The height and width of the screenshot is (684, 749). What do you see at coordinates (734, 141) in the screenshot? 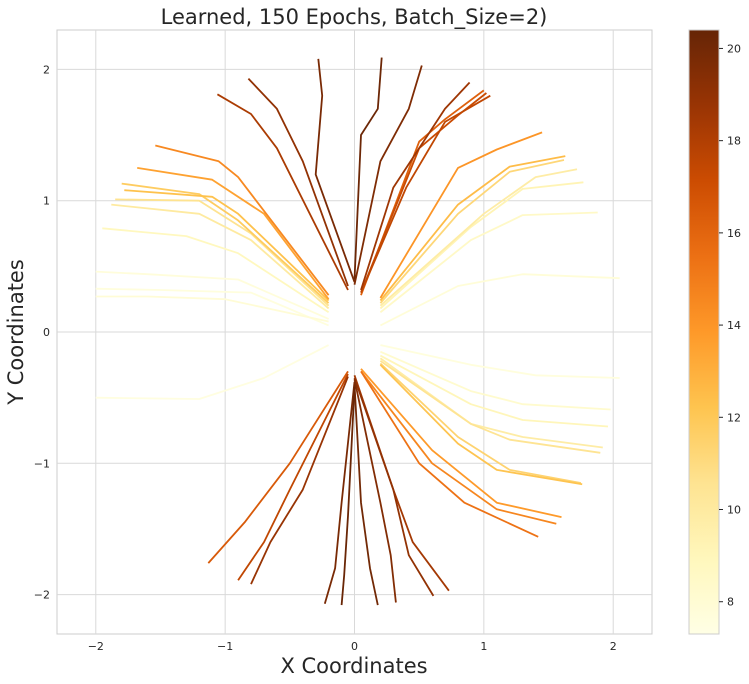
I see `colorbar-tick-label: 18` at bounding box center [734, 141].